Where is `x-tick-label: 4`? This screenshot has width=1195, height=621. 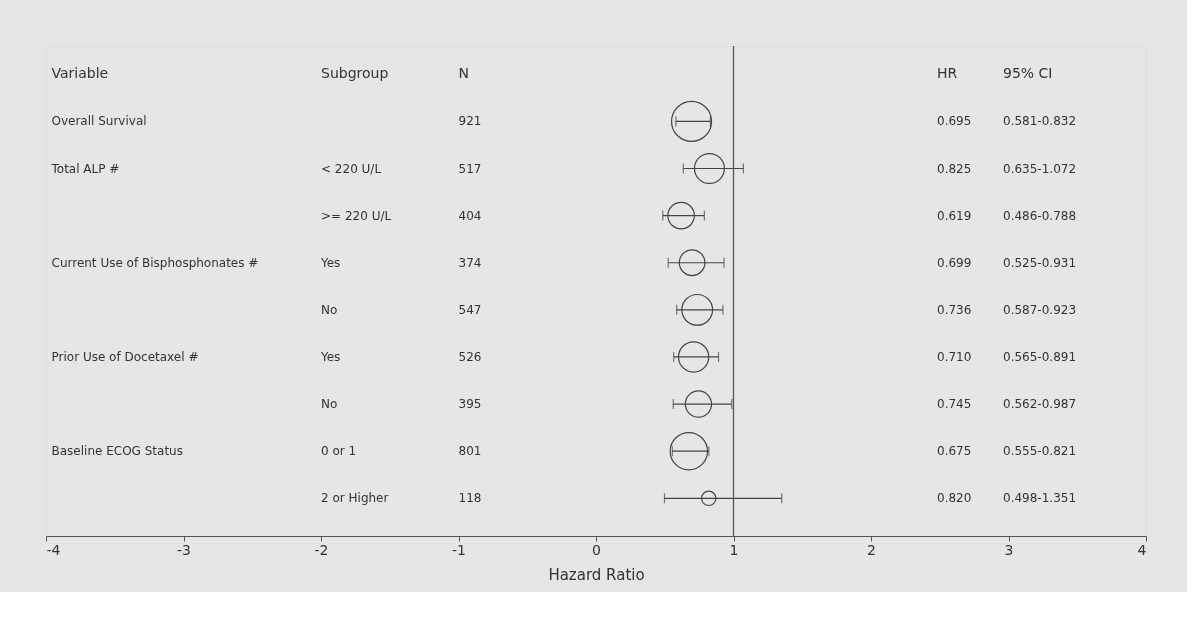 x-tick-label: 4 is located at coordinates (1142, 549).